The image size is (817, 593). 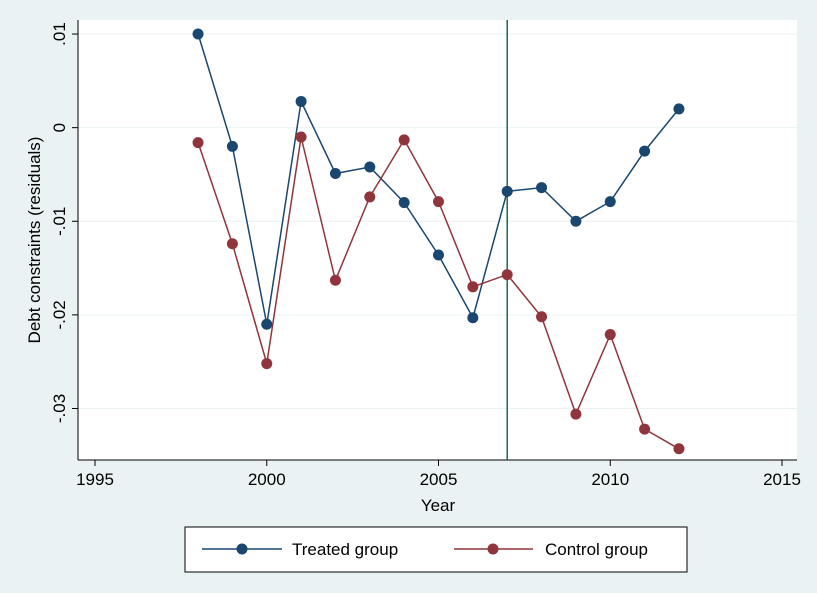 What do you see at coordinates (782, 479) in the screenshot?
I see `x-tick-label: 2015` at bounding box center [782, 479].